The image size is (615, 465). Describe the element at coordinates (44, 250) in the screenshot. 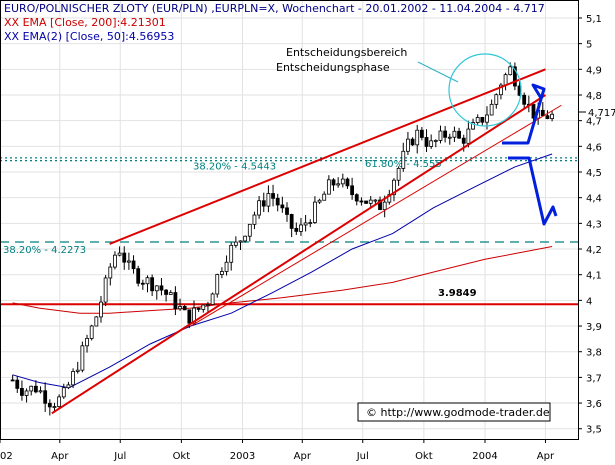

I see `level-label: 38.20% - 4.2273` at that location.